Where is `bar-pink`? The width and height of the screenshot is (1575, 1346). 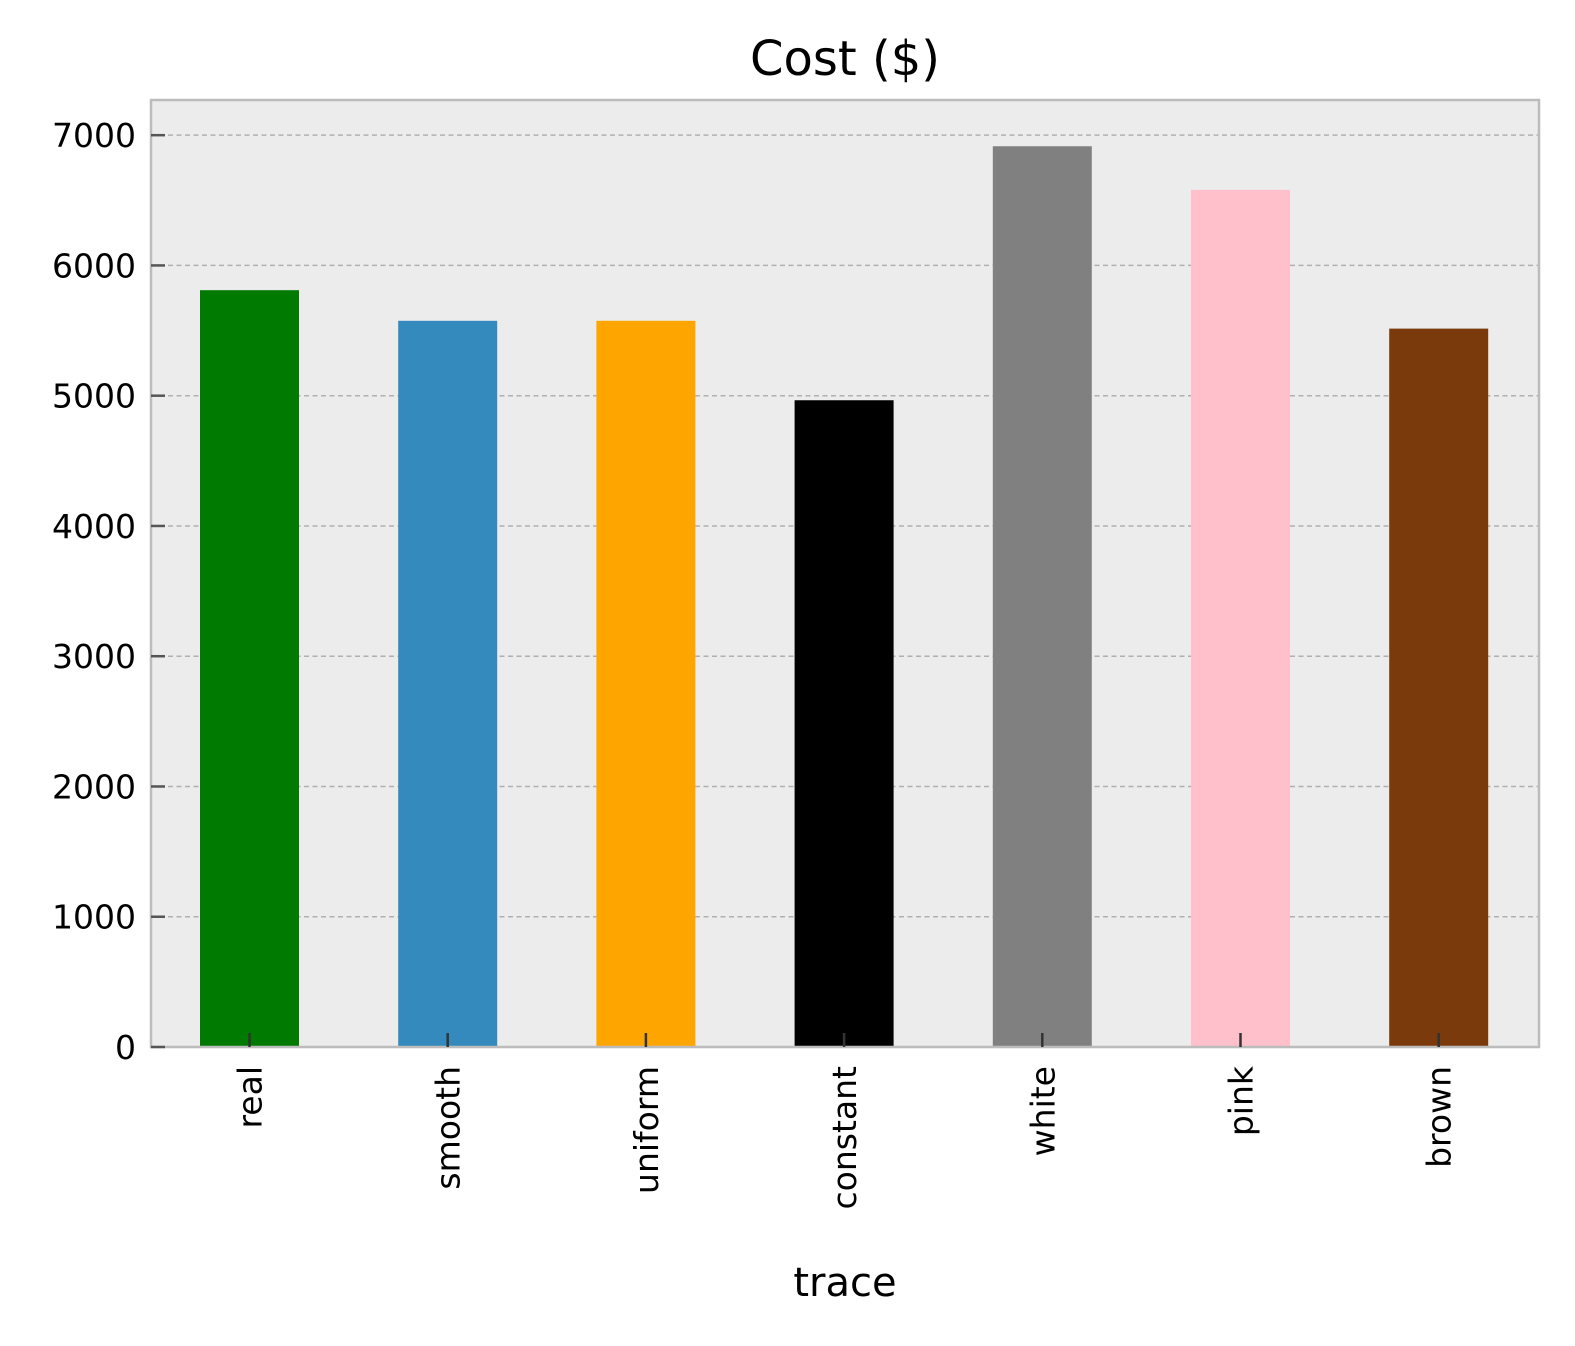
bar-pink is located at coordinates (1240, 618).